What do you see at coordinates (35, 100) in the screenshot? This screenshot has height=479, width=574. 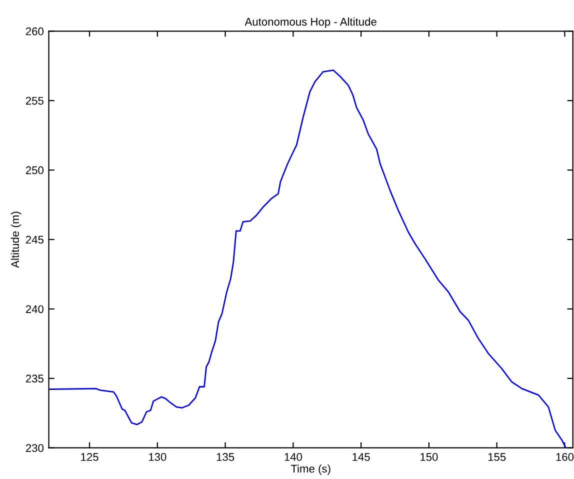 I see `y-tick-label: 255` at bounding box center [35, 100].